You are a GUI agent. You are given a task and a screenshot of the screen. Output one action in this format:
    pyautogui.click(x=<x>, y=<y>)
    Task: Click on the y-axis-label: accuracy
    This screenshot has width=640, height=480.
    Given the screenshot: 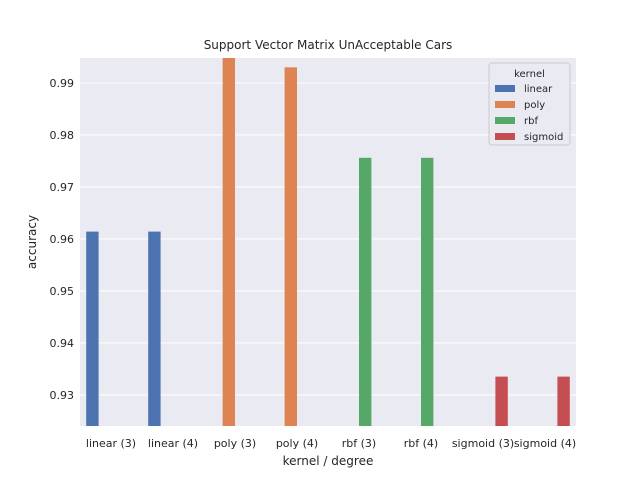 What is the action you would take?
    pyautogui.click(x=32, y=242)
    